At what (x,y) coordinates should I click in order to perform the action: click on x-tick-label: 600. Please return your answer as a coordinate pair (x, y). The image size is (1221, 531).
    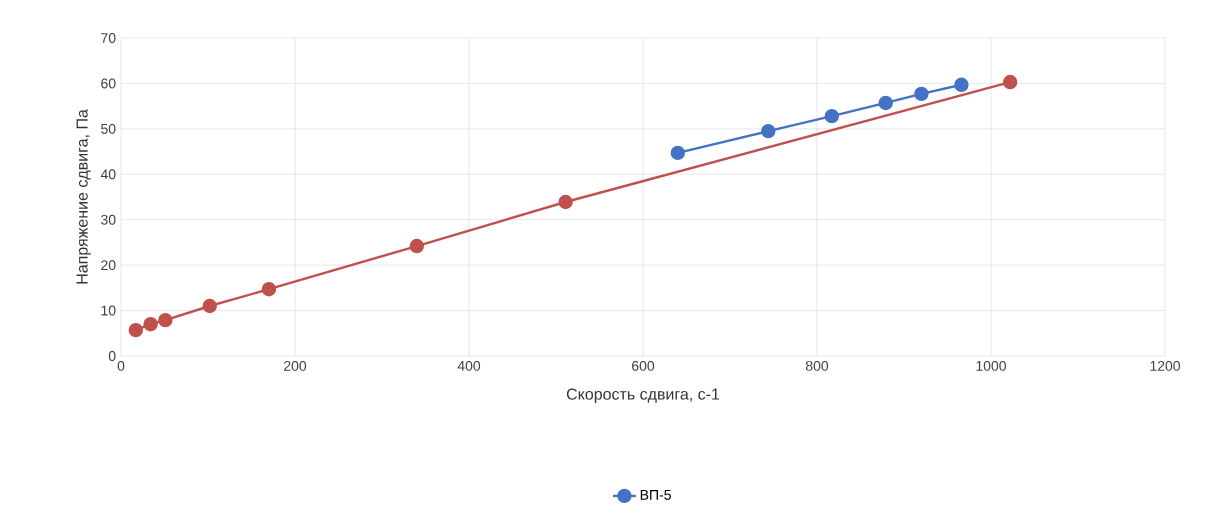
    Looking at the image, I should click on (643, 365).